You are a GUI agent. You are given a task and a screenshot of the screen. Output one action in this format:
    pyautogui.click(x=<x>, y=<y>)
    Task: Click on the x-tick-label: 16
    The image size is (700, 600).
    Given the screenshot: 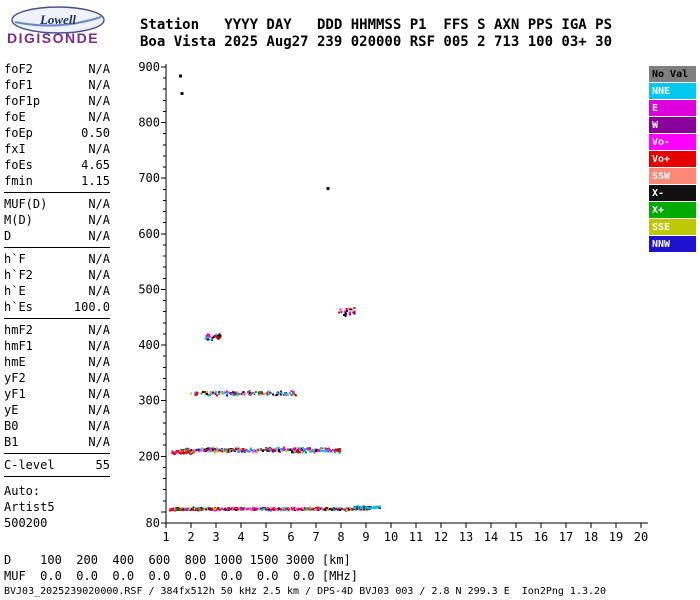 What is the action you would take?
    pyautogui.click(x=541, y=537)
    